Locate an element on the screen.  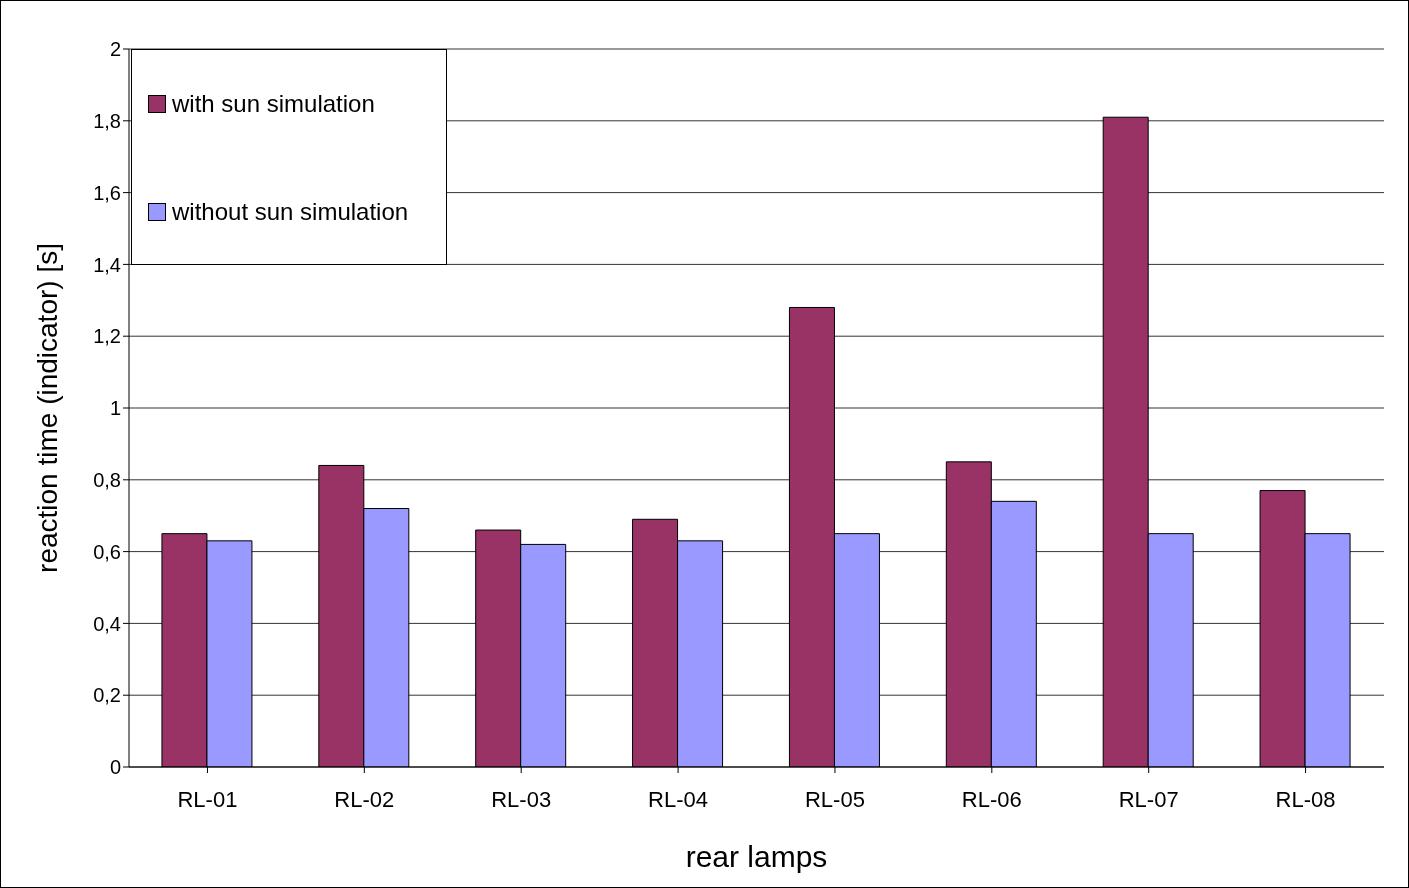
y-tick-label: 0,6 is located at coordinates (107, 551).